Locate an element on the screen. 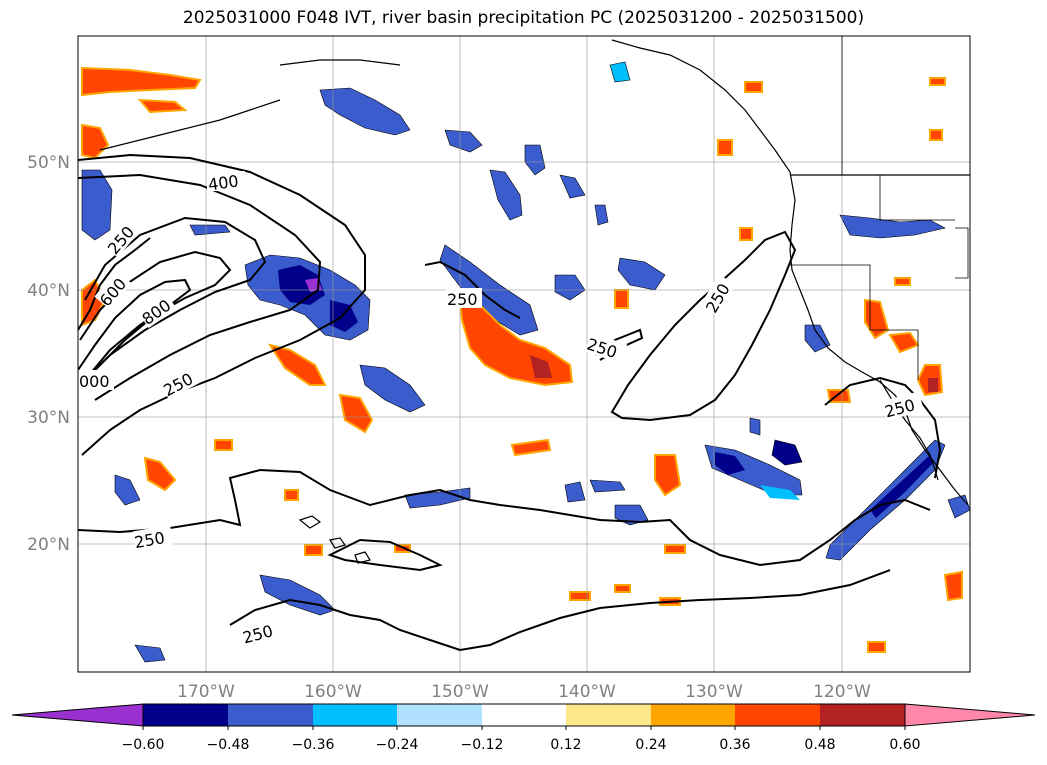 This screenshot has height=765, width=1047. colorbar-tick-label: −0.60 is located at coordinates (143, 745).